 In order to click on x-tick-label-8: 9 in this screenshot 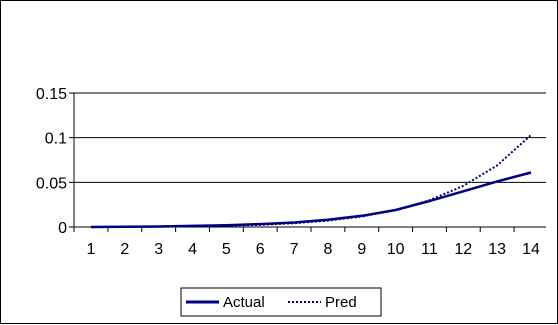, I will do `click(361, 249)`.